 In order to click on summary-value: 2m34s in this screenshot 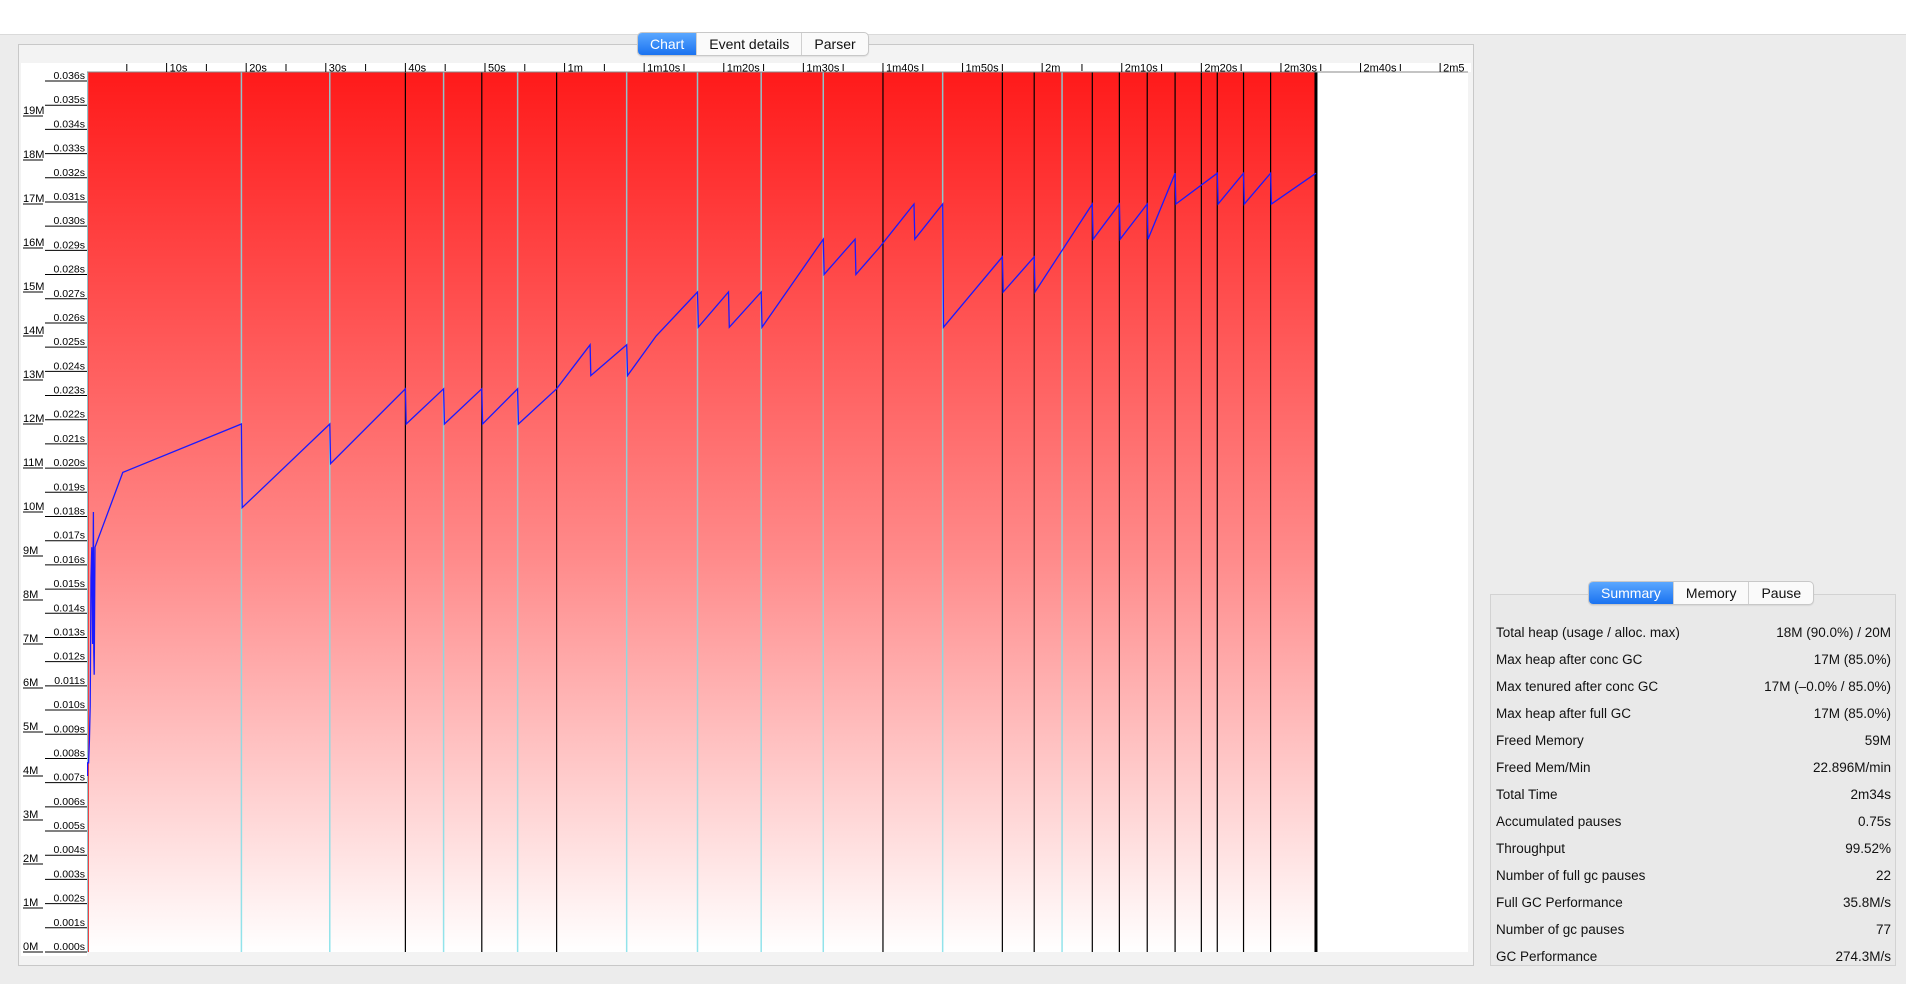, I will do `click(1870, 794)`.